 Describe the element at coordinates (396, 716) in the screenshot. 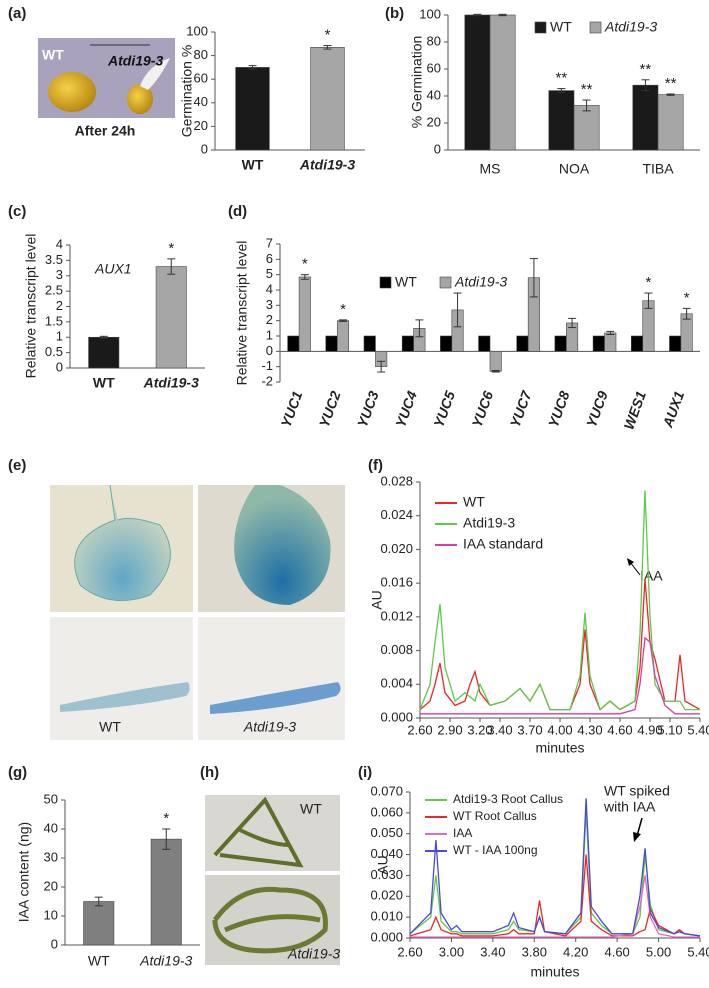

I see `y-tick-label: 0.000` at that location.